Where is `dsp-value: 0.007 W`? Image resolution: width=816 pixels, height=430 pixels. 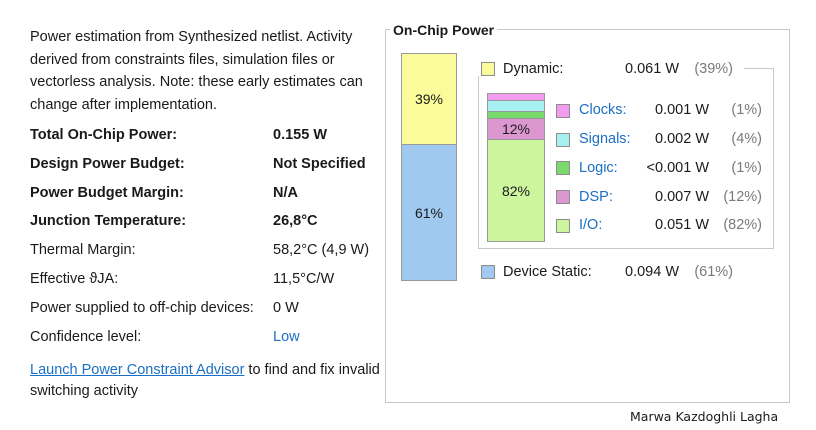
dsp-value: 0.007 W is located at coordinates (682, 197).